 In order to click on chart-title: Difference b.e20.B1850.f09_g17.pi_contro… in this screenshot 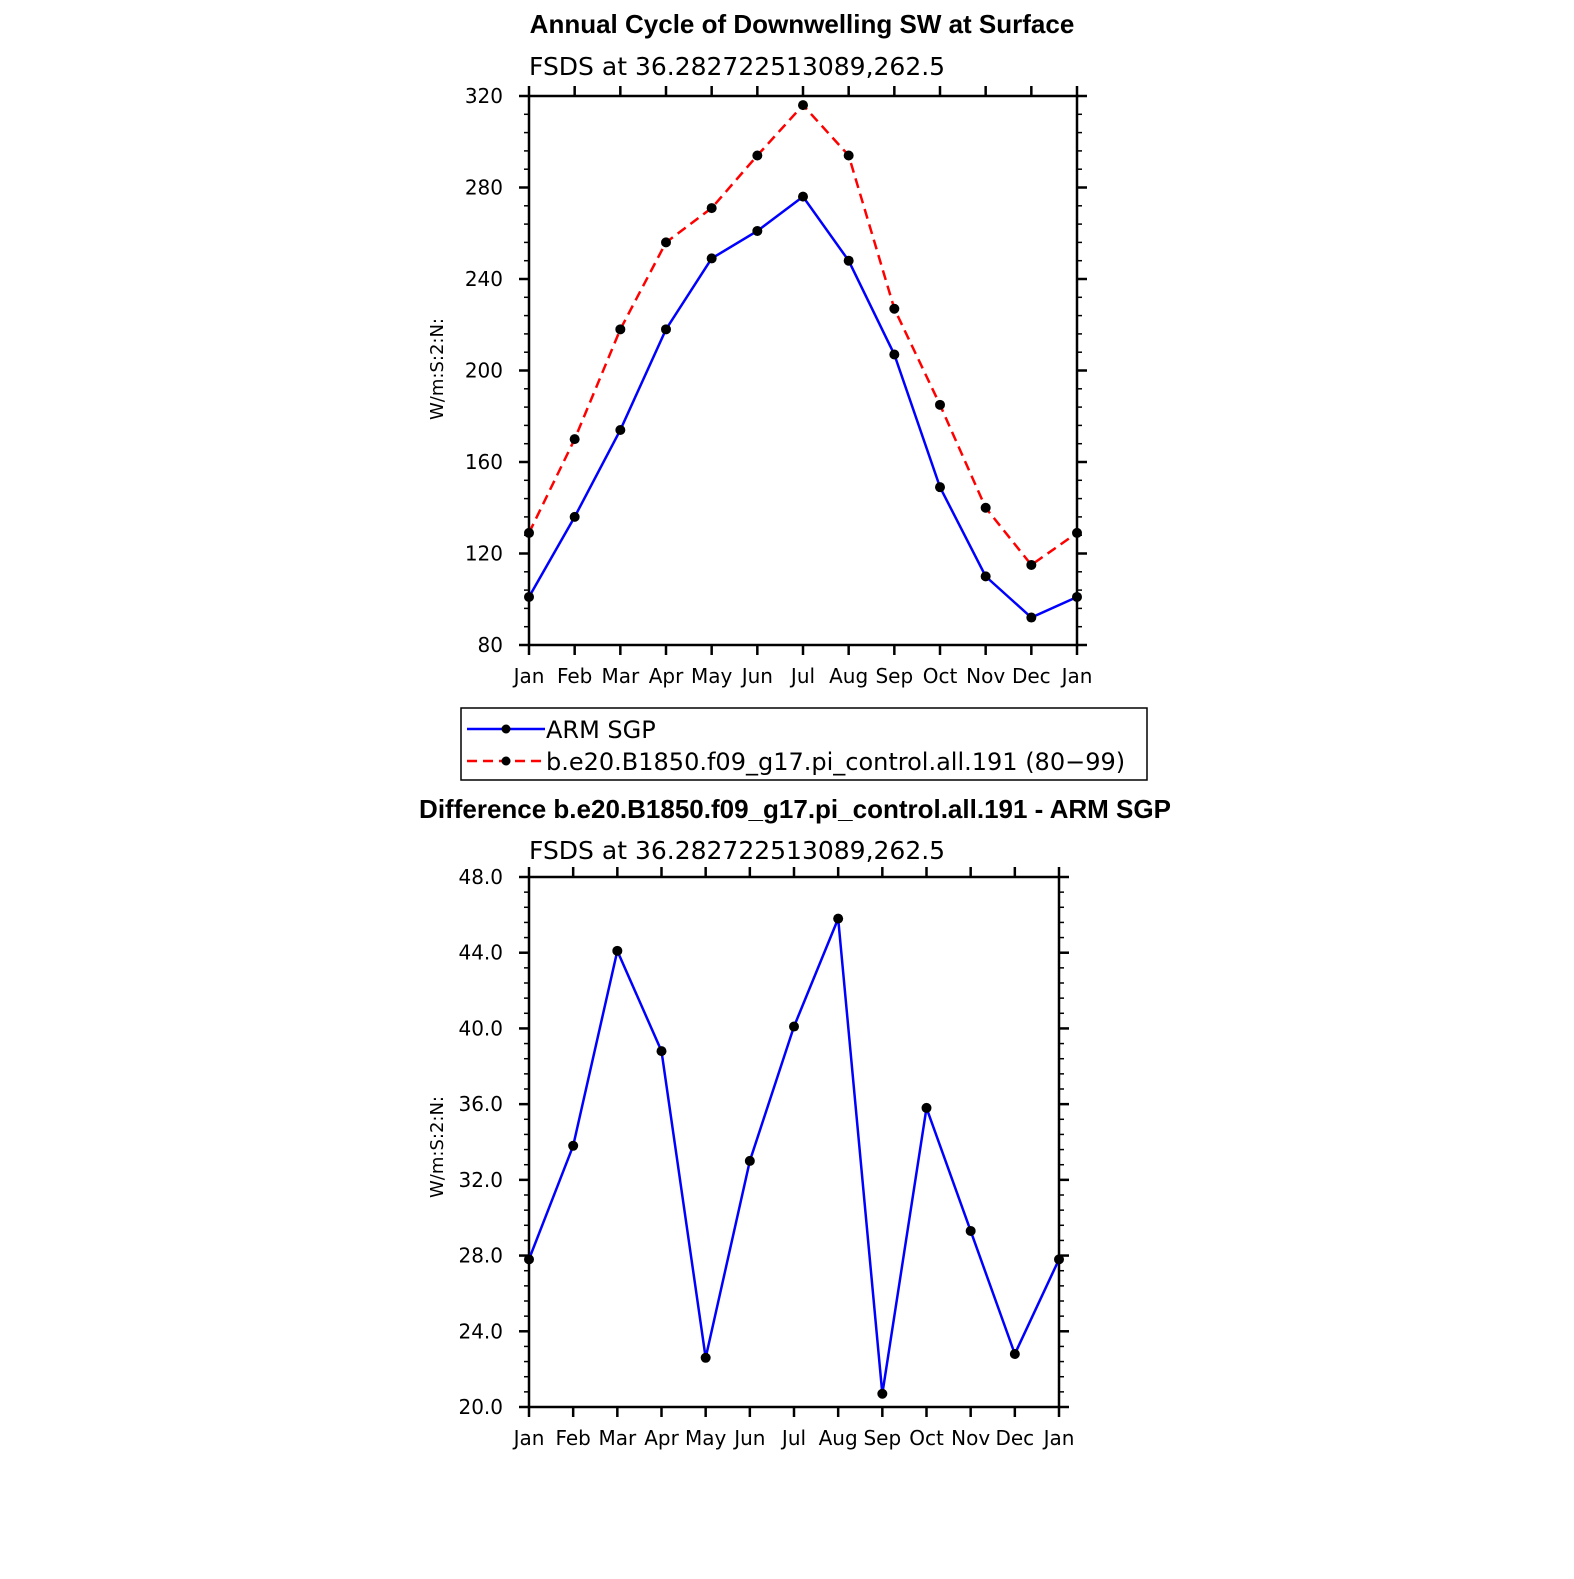, I will do `click(795, 809)`.